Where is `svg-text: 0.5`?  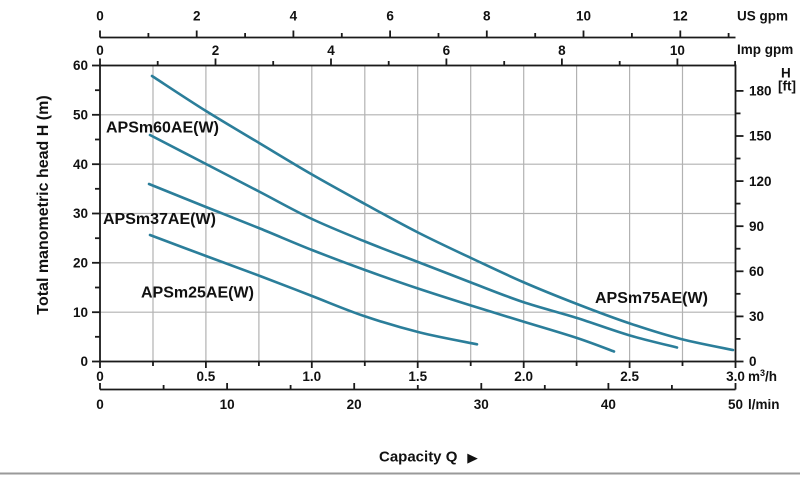 svg-text: 0.5 is located at coordinates (206, 376).